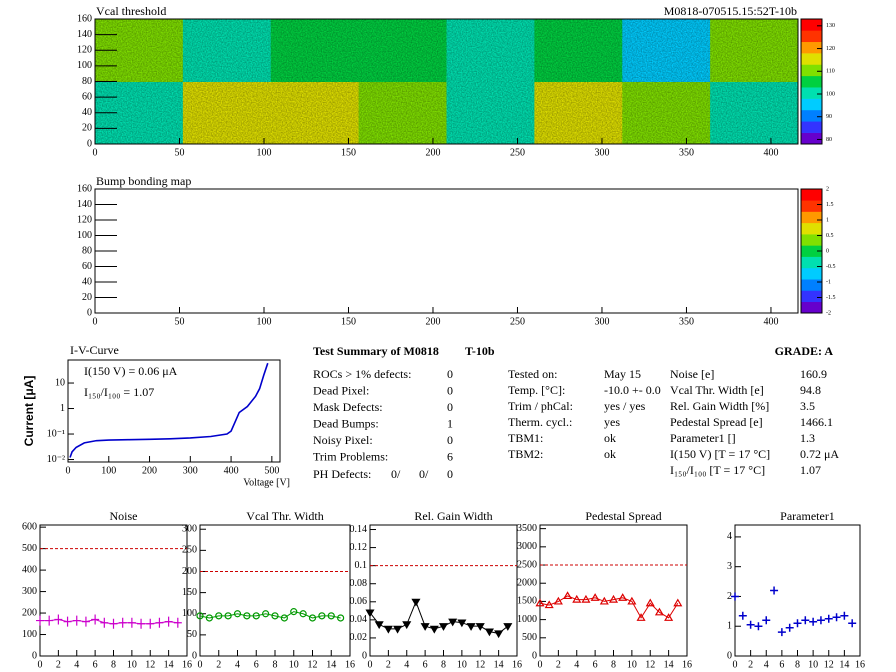 Image resolution: width=896 pixels, height=672 pixels. What do you see at coordinates (527, 564) in the screenshot?
I see `y-tick-label: 2500` at bounding box center [527, 564].